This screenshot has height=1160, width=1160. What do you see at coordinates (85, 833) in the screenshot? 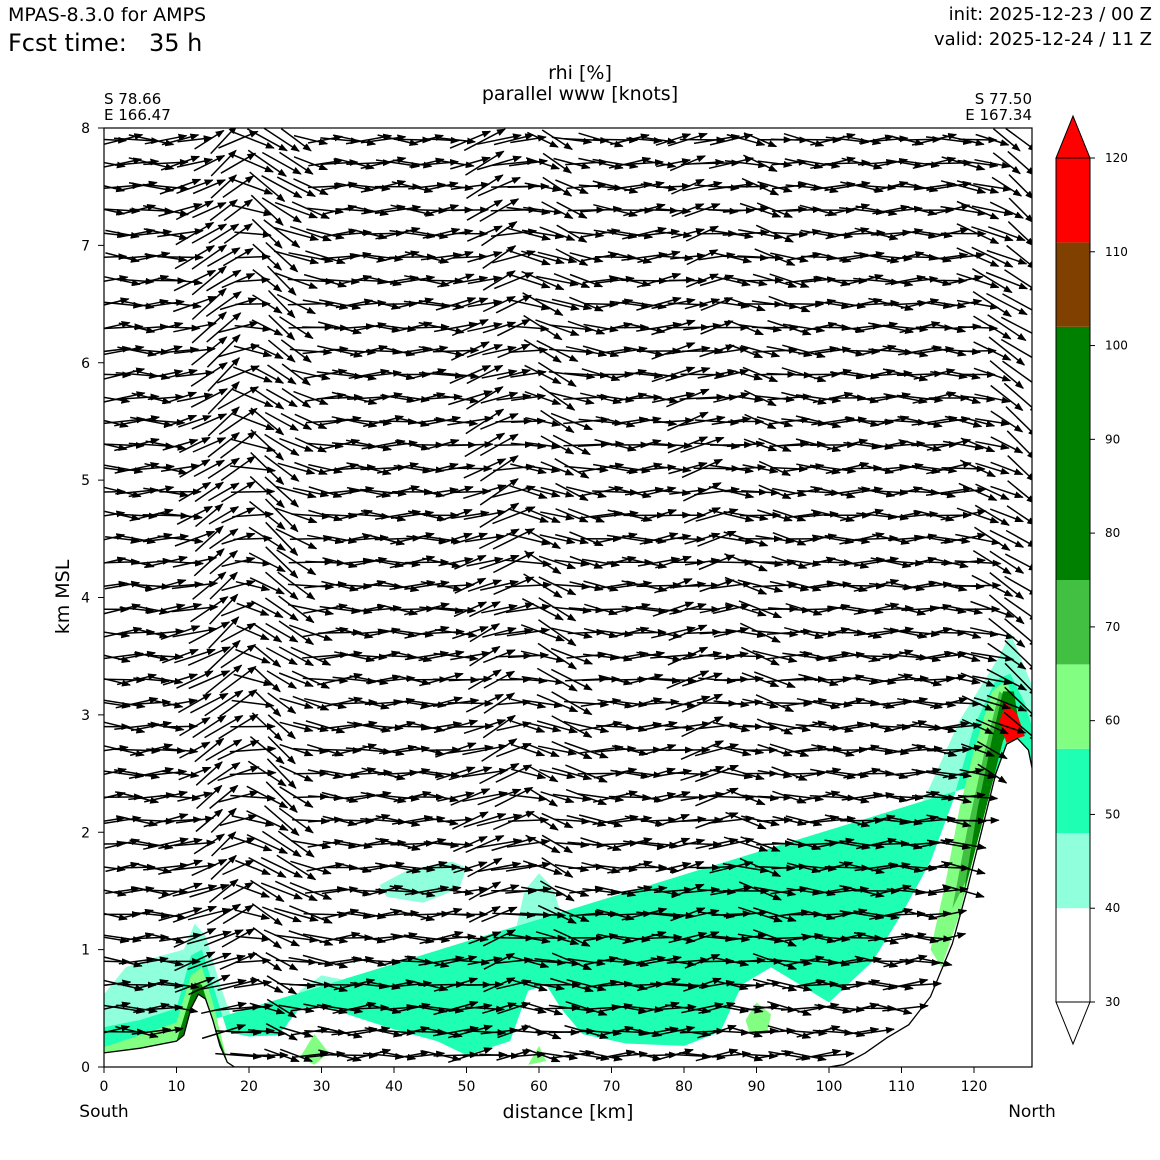
I see `y-tick-label: 2` at bounding box center [85, 833].